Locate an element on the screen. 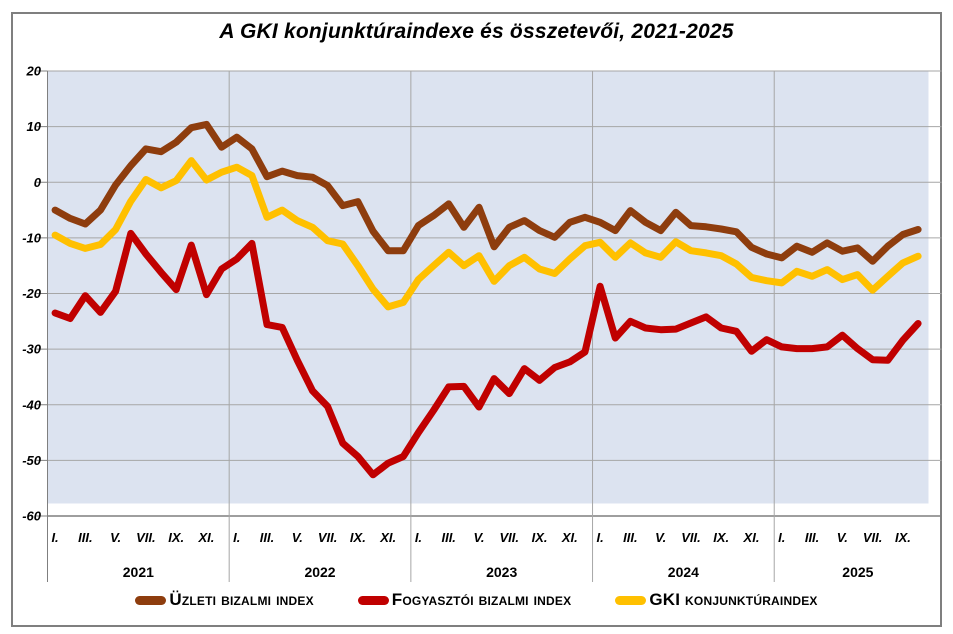  svg-text: 20 is located at coordinates (34, 71).